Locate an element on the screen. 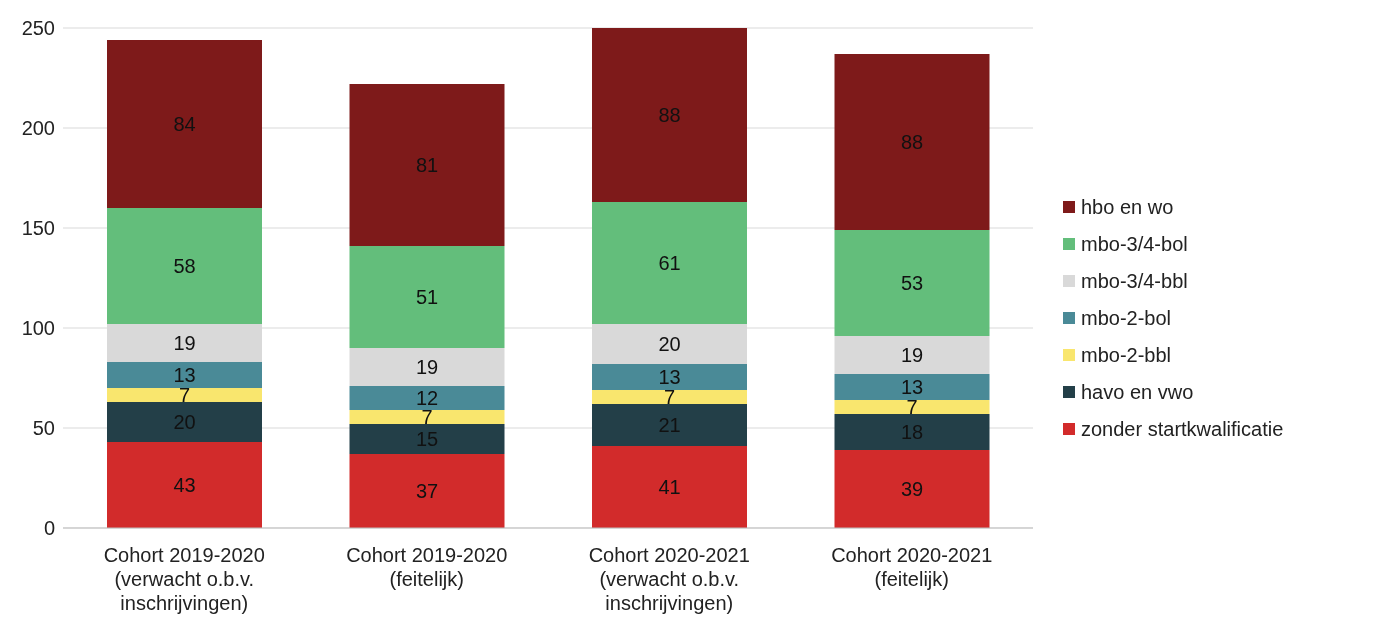  data-label: 41 is located at coordinates (669, 487).